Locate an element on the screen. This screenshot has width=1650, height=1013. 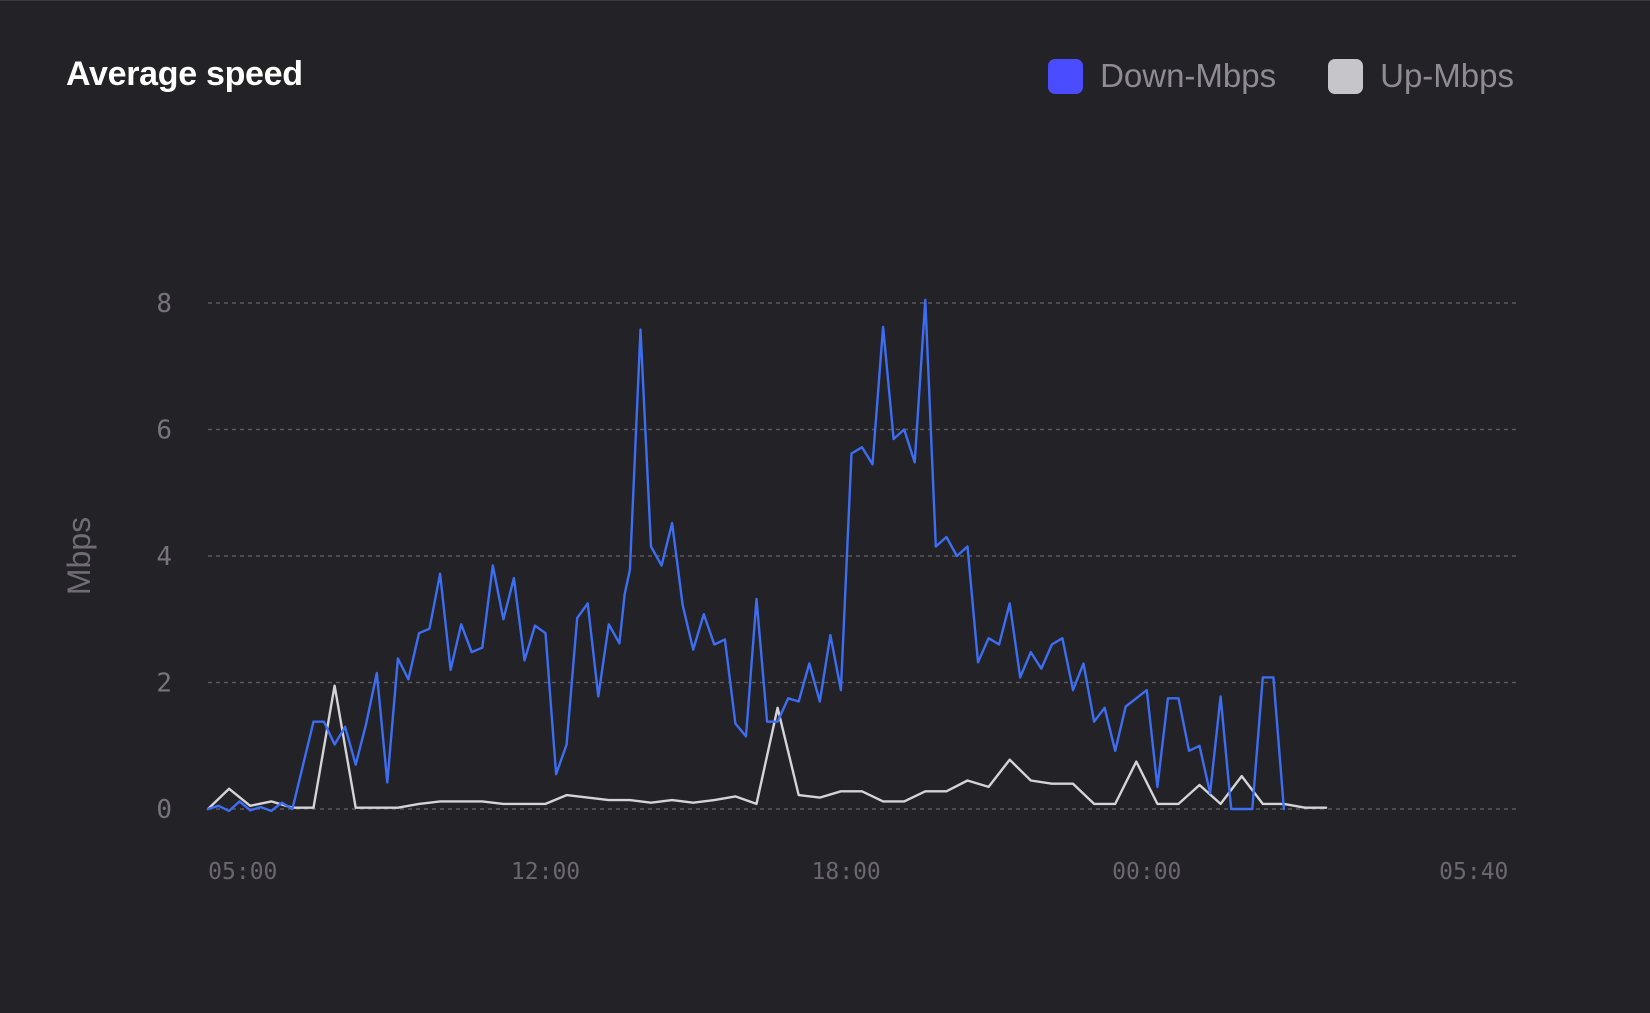
chart-legend: Down-Mbps Up-Mbps is located at coordinates (1281, 76).